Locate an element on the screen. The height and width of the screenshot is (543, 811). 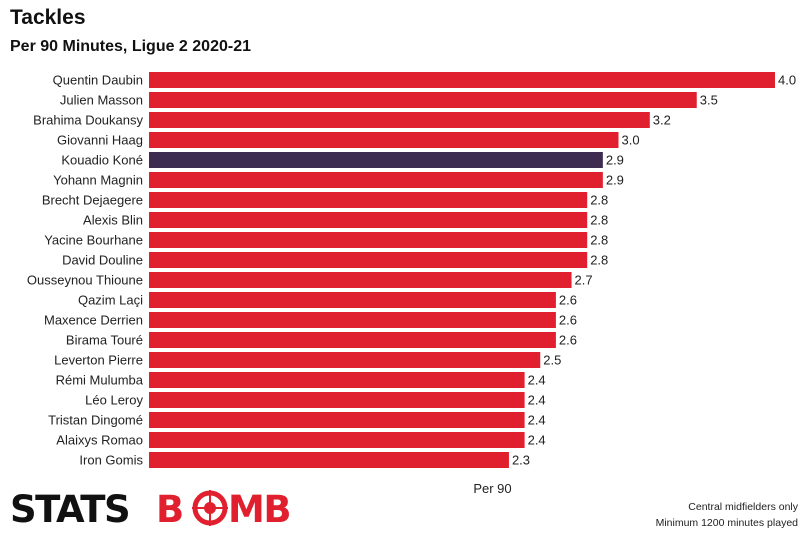
footnote-line-1: Central midfielders only is located at coordinates (743, 507).